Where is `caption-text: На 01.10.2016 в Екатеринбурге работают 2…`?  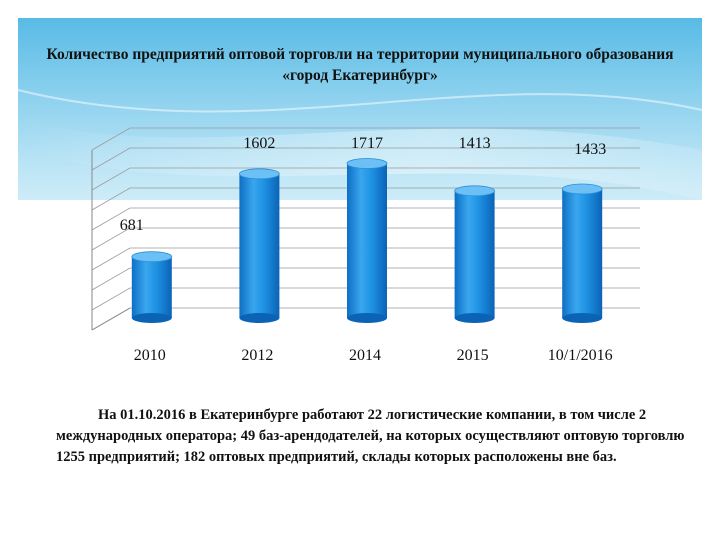 caption-text: На 01.10.2016 в Екатеринбурге работают 2… is located at coordinates (370, 436).